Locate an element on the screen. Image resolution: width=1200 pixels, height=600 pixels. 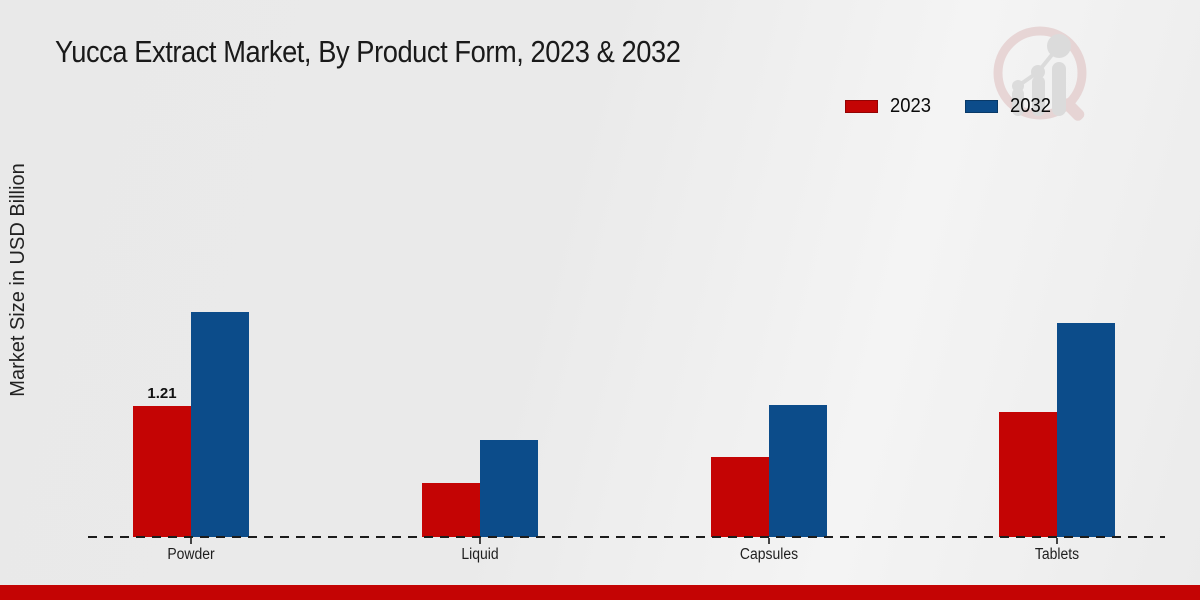
x-tick-liquid is located at coordinates (480, 541).